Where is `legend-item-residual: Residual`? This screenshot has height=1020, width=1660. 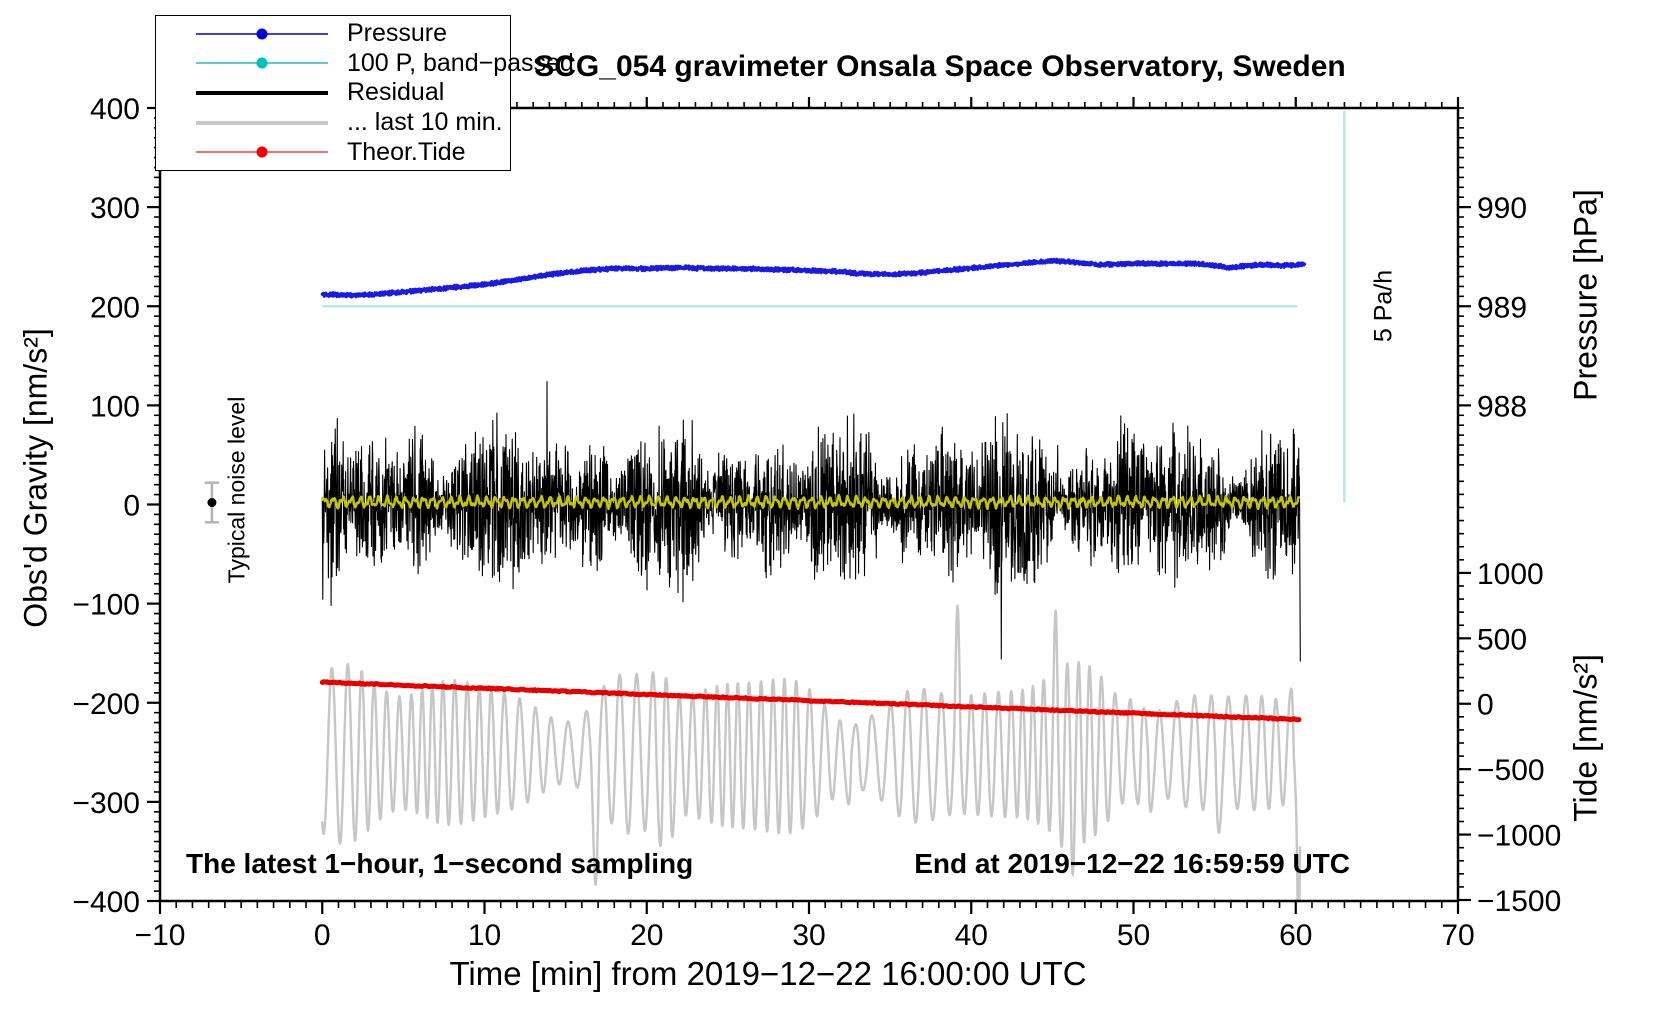
legend-item-residual: Residual is located at coordinates (333, 92).